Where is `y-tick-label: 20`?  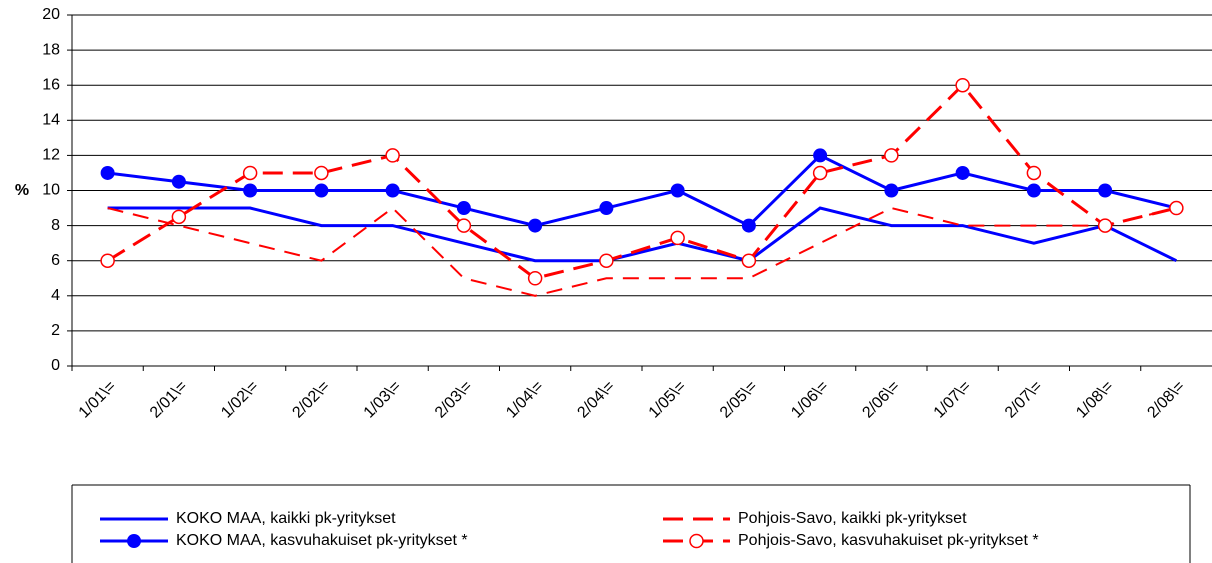
y-tick-label: 20 is located at coordinates (51, 14).